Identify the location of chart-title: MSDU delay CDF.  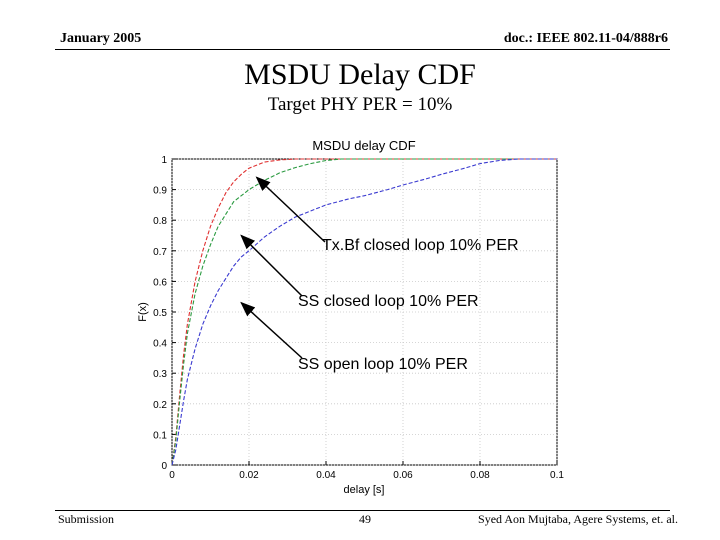
(363, 145).